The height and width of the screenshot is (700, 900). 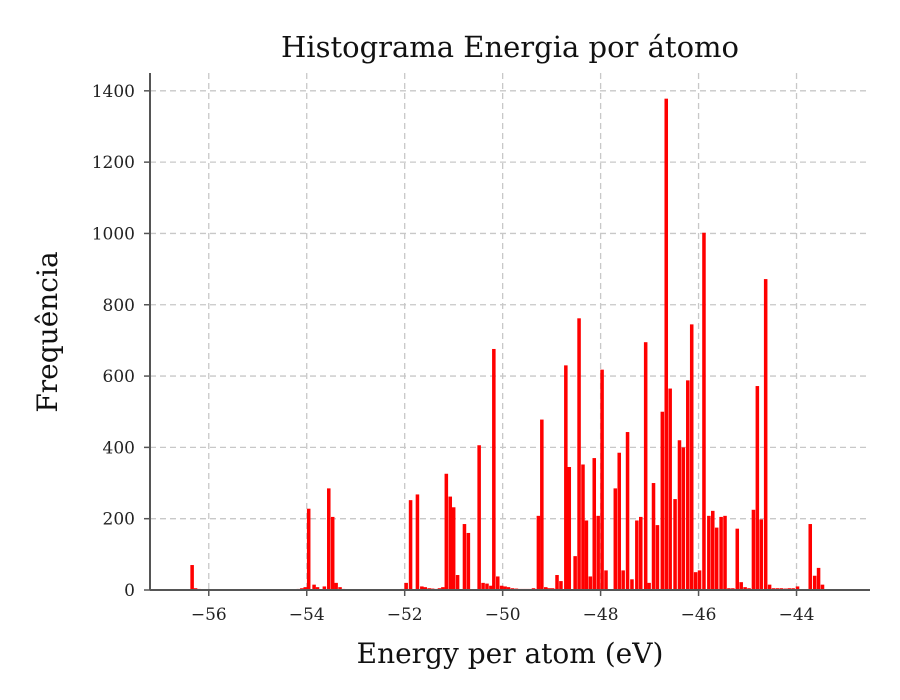 What do you see at coordinates (503, 615) in the screenshot?
I see `x-tick-label: −50` at bounding box center [503, 615].